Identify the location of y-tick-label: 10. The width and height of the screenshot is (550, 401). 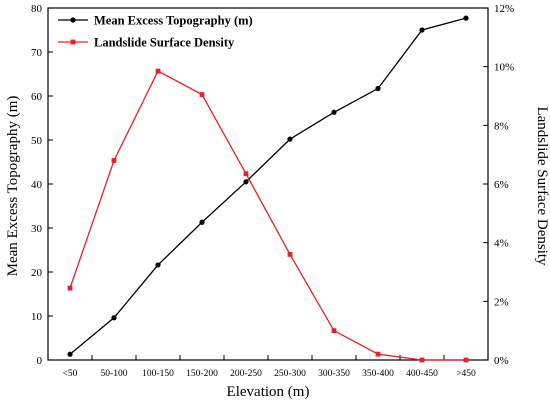
(37, 317).